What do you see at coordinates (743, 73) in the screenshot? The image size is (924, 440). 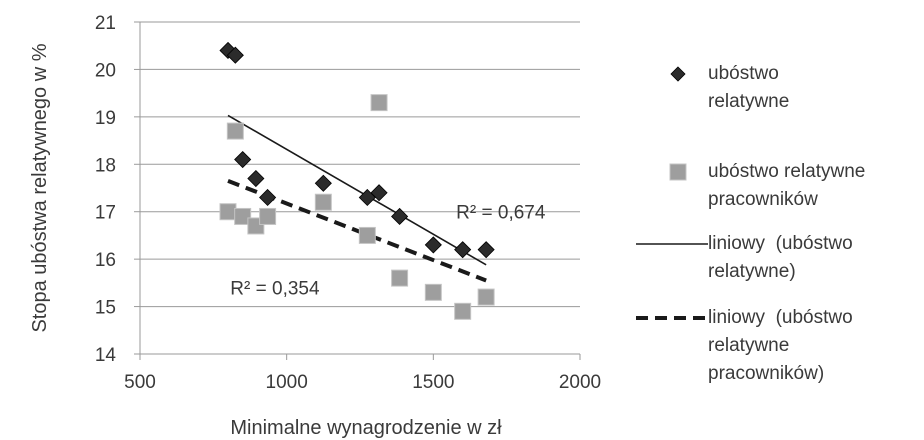 I see `legend-label-line: ubóstwo` at bounding box center [743, 73].